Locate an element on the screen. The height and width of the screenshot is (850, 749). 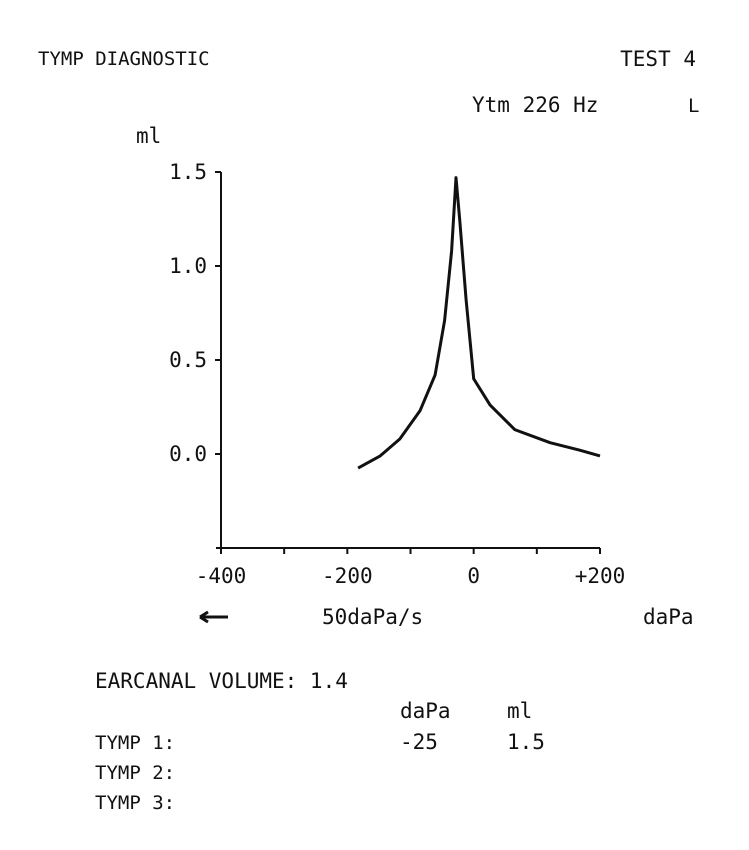
row-value: -25 is located at coordinates (419, 742).